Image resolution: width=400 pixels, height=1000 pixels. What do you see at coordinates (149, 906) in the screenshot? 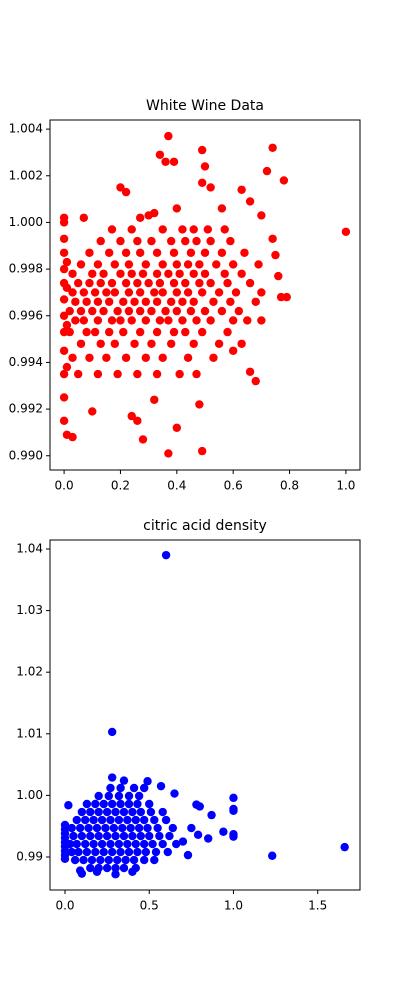
I see `x-tick-label: 0.5` at bounding box center [149, 906].